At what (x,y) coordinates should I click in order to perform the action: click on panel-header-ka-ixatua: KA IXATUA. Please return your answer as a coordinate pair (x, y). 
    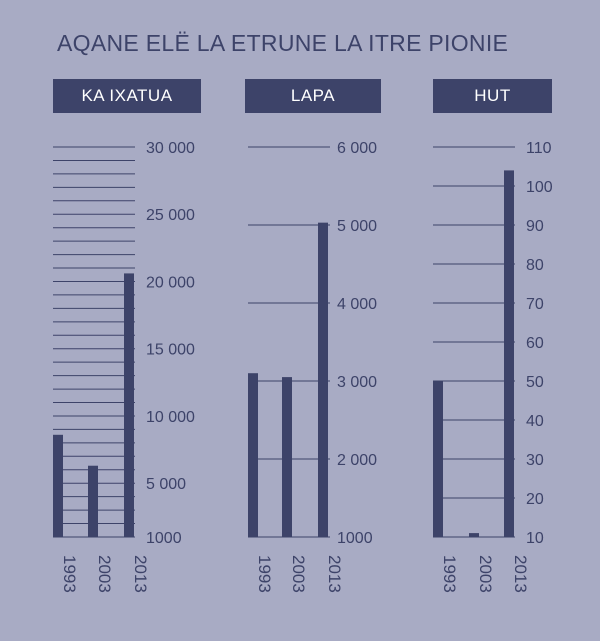
    Looking at the image, I should click on (127, 96).